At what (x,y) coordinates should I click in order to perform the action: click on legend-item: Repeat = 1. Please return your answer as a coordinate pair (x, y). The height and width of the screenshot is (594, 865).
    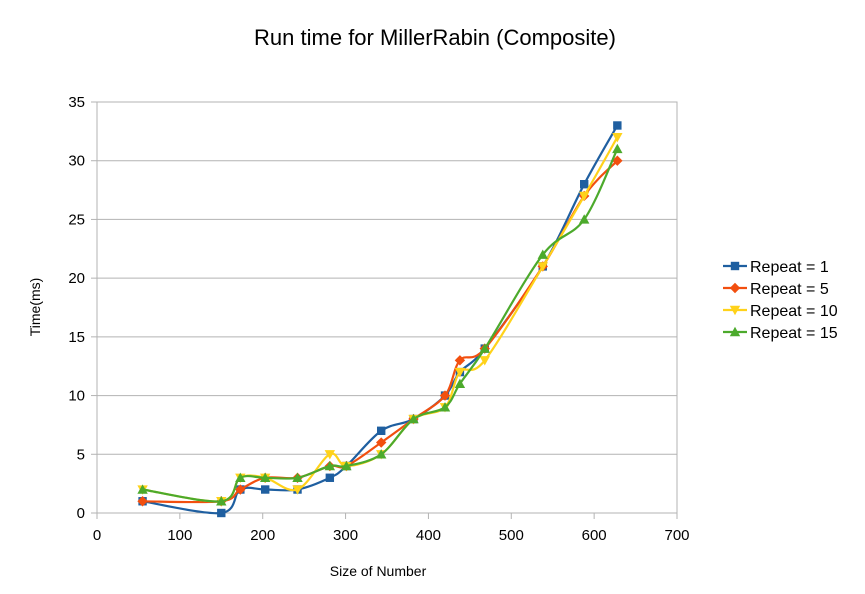
    Looking at the image, I should click on (776, 267).